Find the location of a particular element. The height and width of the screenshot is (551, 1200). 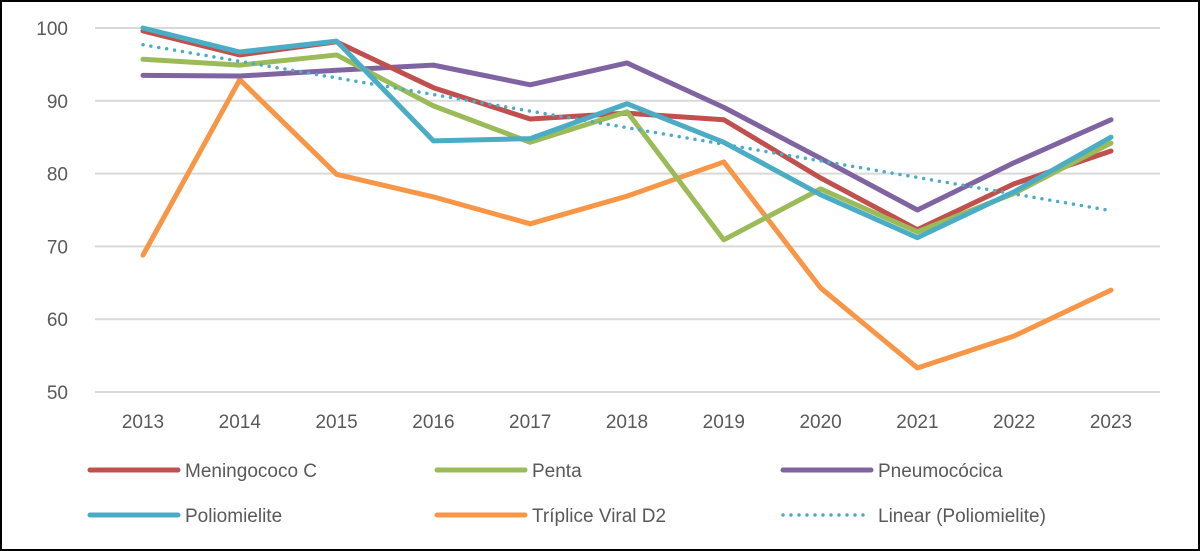

x-tick-label: 2019 is located at coordinates (724, 422).